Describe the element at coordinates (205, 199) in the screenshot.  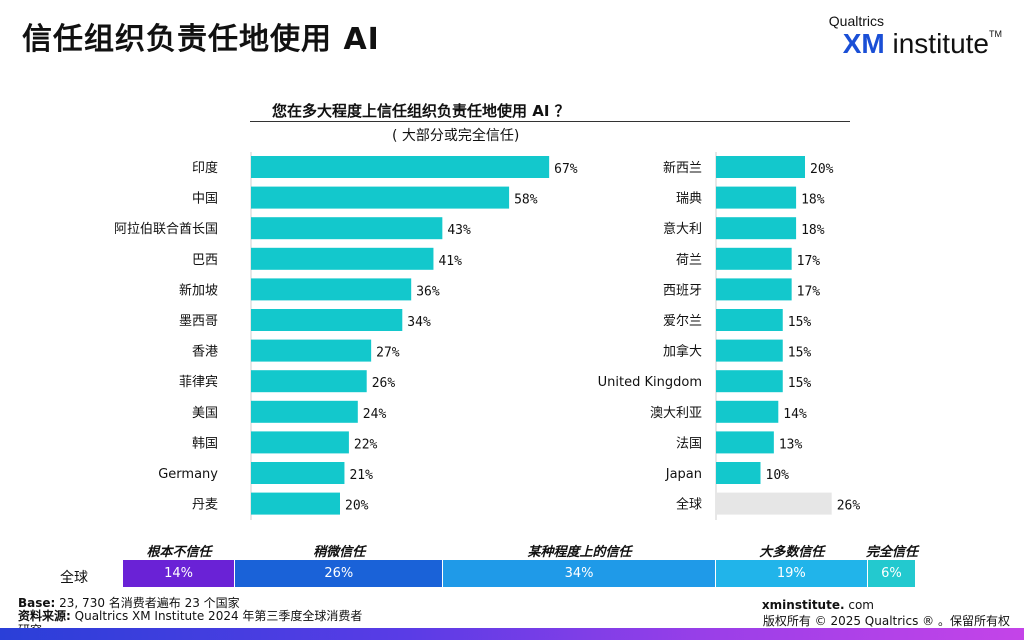
I see `left-category-label-1: 中国` at that location.